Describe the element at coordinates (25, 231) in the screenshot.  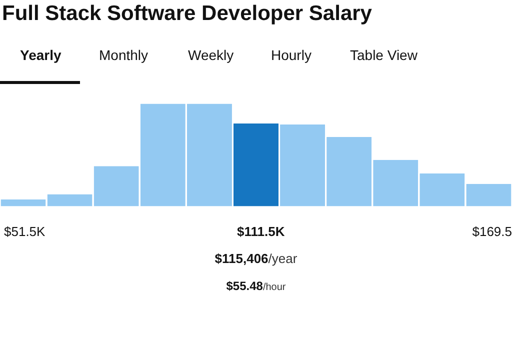
I see `text: $51.5K` at that location.